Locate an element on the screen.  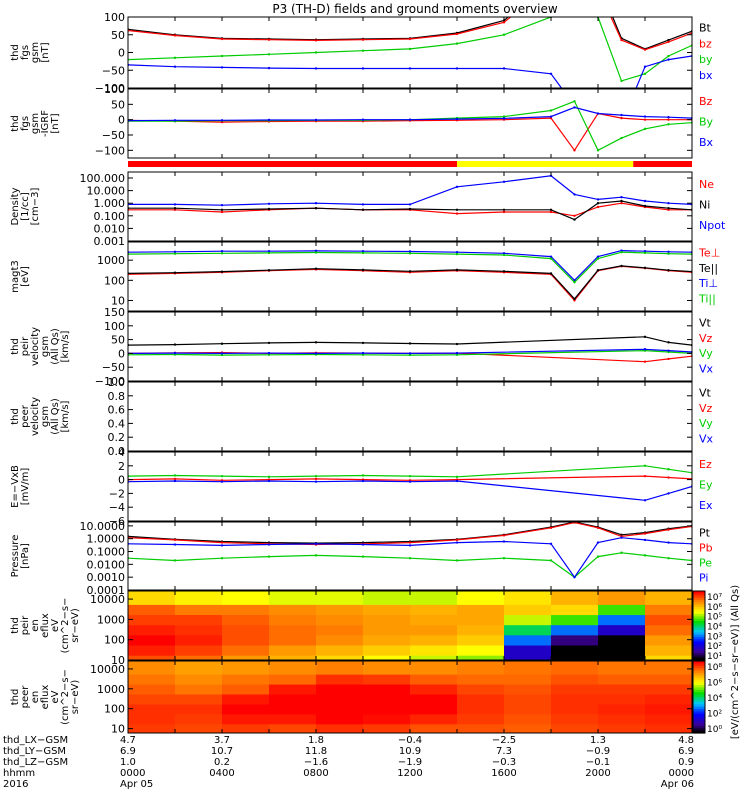
legend-entry: Vt is located at coordinates (705, 393).